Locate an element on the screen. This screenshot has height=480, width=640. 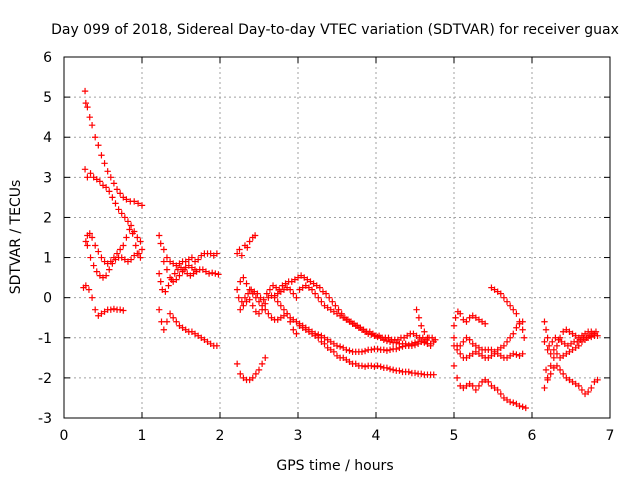
x-tick-label: 5 is located at coordinates (454, 436).